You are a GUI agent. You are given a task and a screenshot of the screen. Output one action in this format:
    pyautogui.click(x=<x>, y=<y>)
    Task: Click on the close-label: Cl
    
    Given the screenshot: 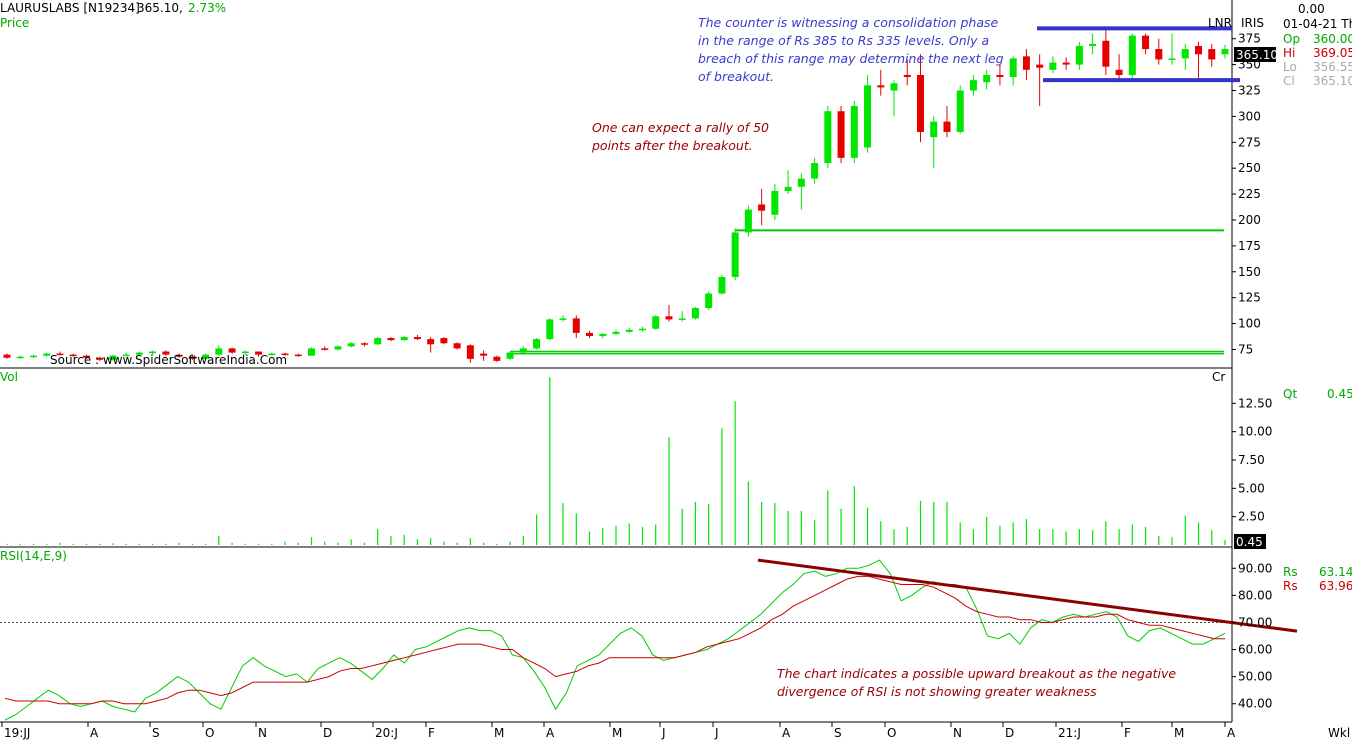 What is the action you would take?
    pyautogui.click(x=1289, y=81)
    